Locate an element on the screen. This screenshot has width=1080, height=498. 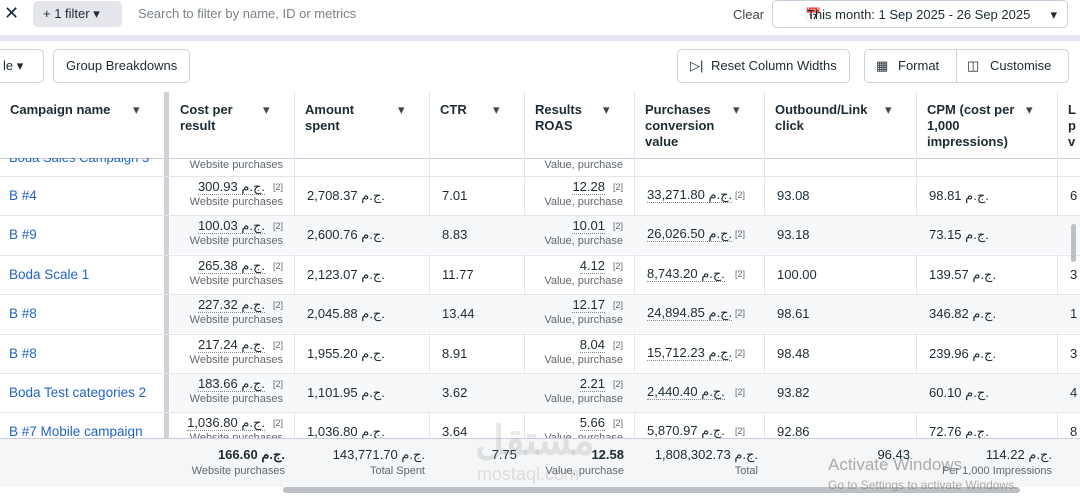
cell-extra: 6 is located at coordinates (1074, 195).